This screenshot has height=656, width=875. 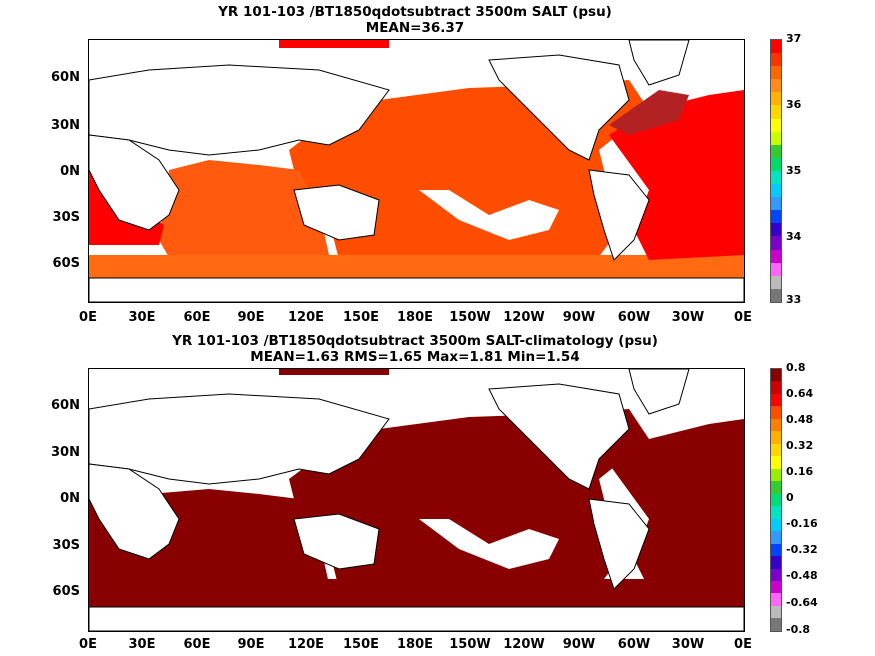 What do you see at coordinates (66, 545) in the screenshot?
I see `bottom-lat-label: 30S` at bounding box center [66, 545].